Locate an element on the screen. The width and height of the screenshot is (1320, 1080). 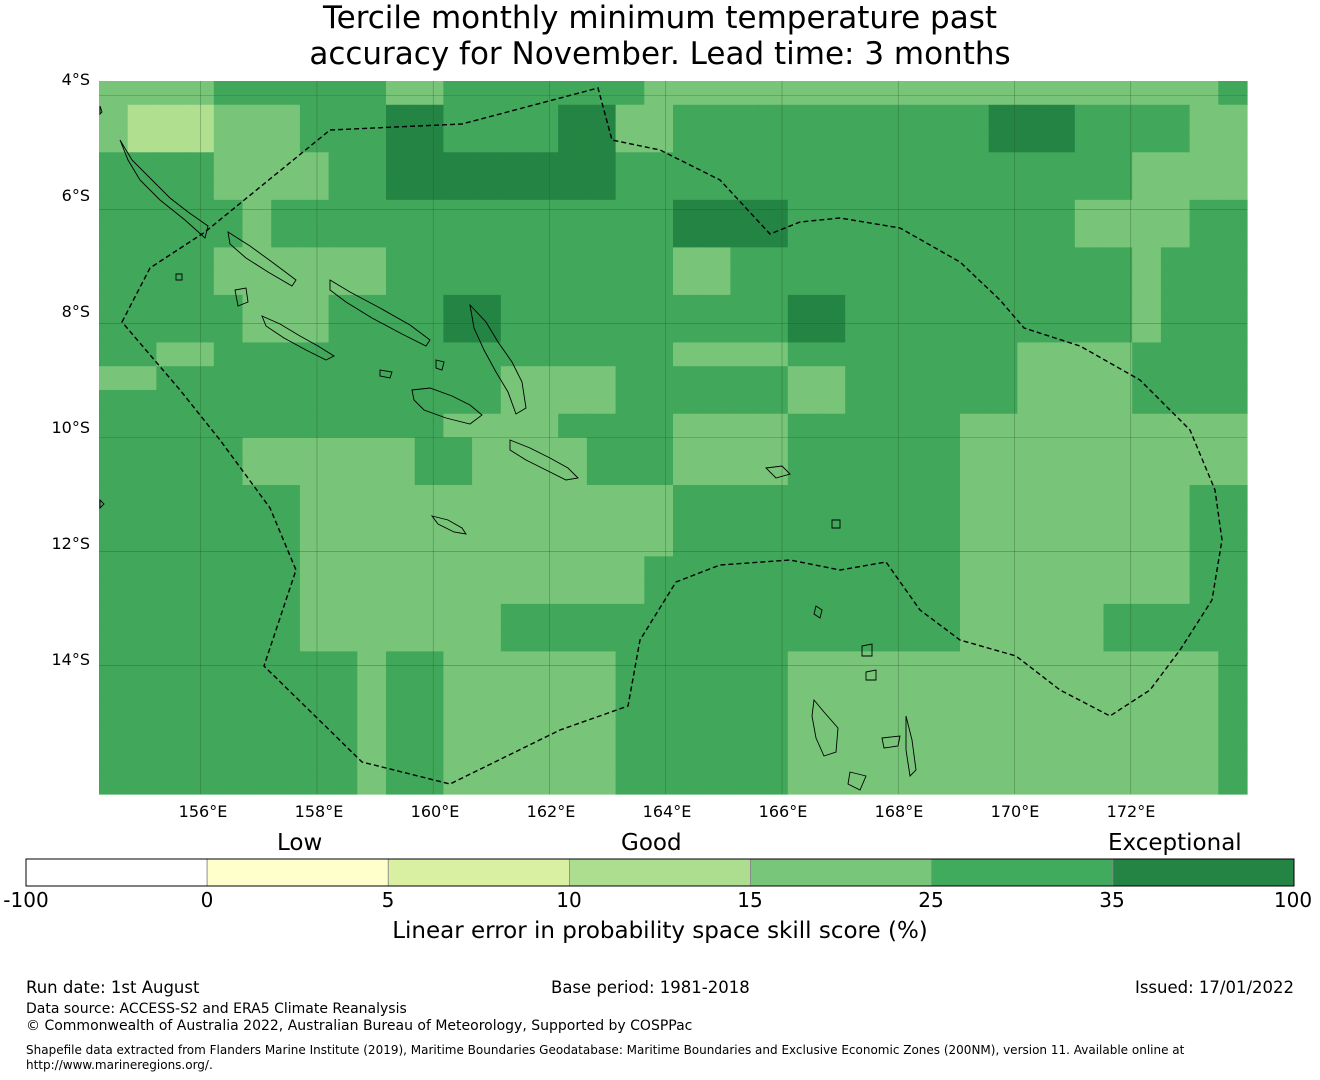
base-period: Base period: 1981-2018 is located at coordinates (650, 987).